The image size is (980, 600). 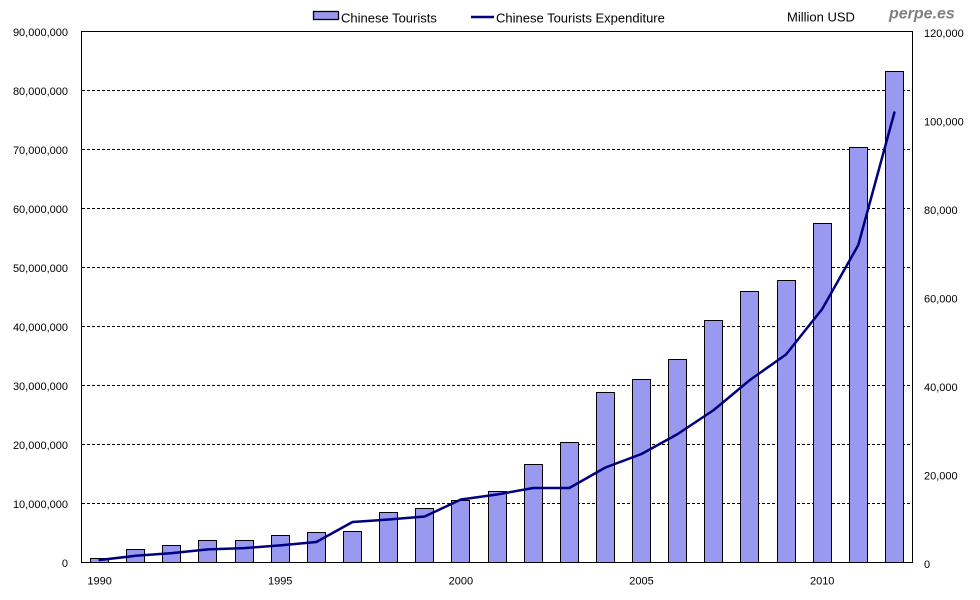 What do you see at coordinates (941, 477) in the screenshot?
I see `svg-text: 20,000` at bounding box center [941, 477].